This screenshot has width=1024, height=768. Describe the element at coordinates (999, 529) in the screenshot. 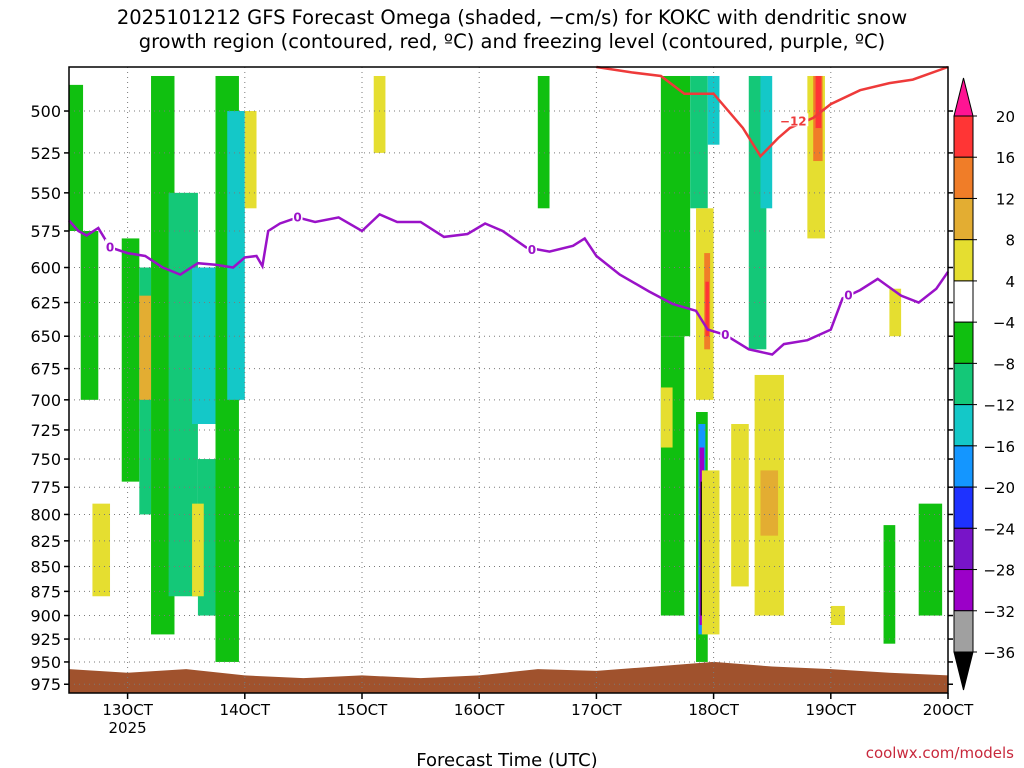

I see `colorbar-label: −24` at that location.